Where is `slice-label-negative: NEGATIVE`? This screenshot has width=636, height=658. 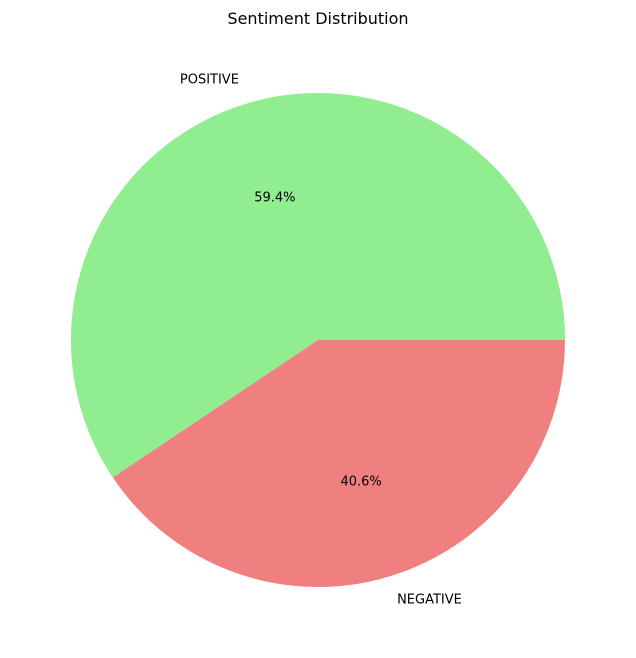 slice-label-negative: NEGATIVE is located at coordinates (429, 599).